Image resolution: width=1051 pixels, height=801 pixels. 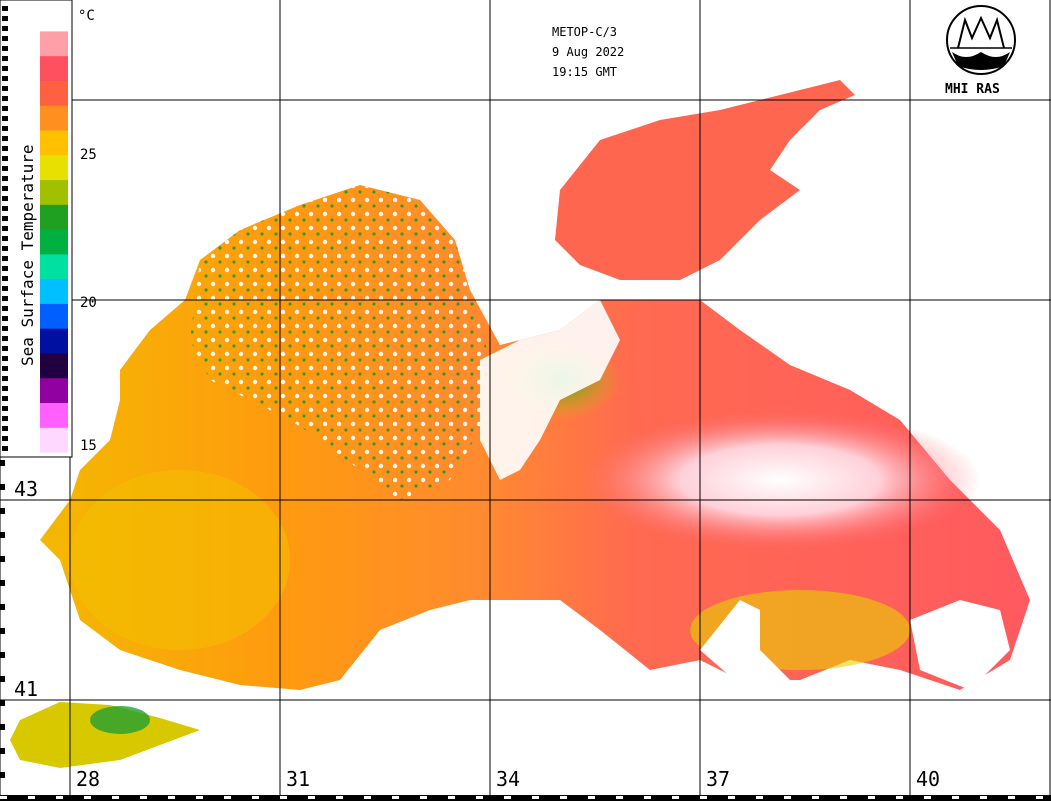 What do you see at coordinates (718, 779) in the screenshot?
I see `lon-label-37: 37` at bounding box center [718, 779].